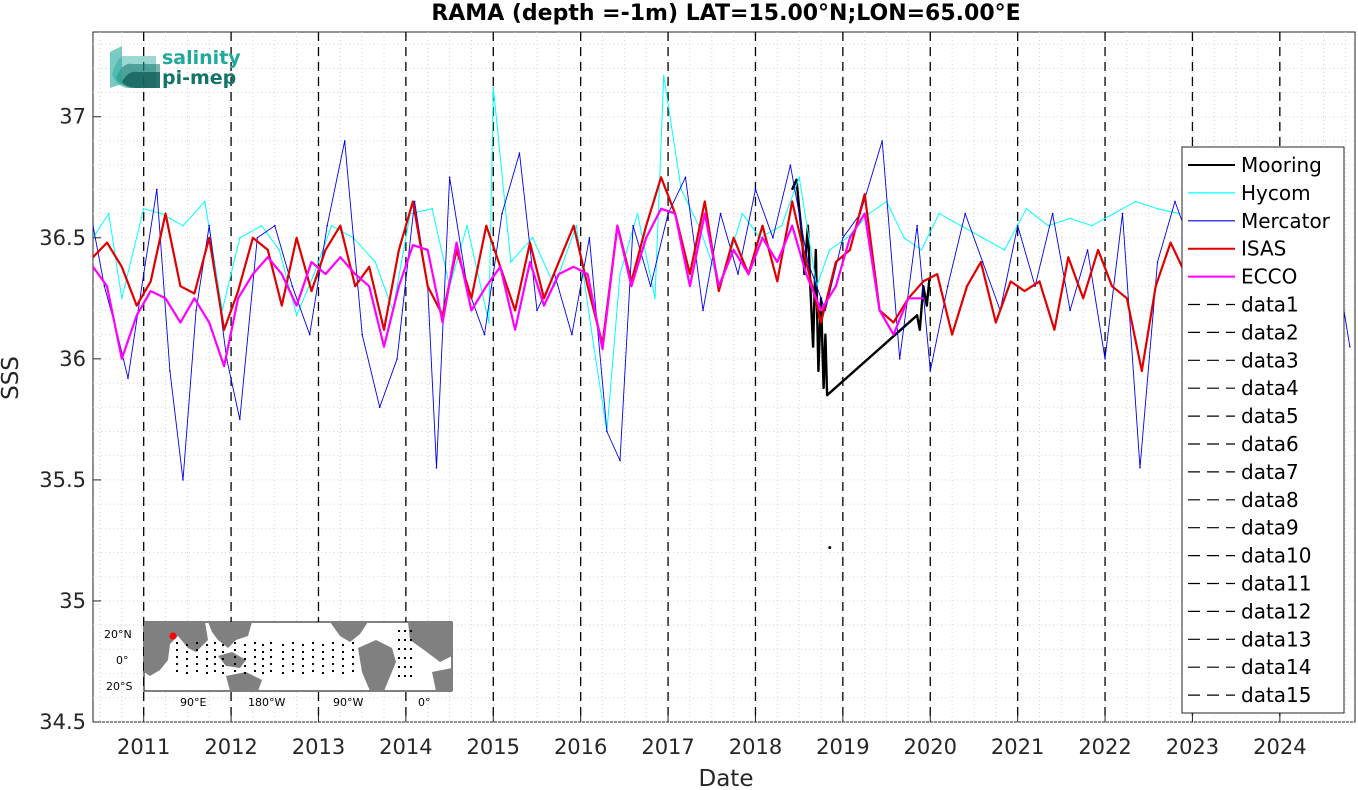  What do you see at coordinates (122, 660) in the screenshot?
I see `map-lat-label-0: 0°` at bounding box center [122, 660].